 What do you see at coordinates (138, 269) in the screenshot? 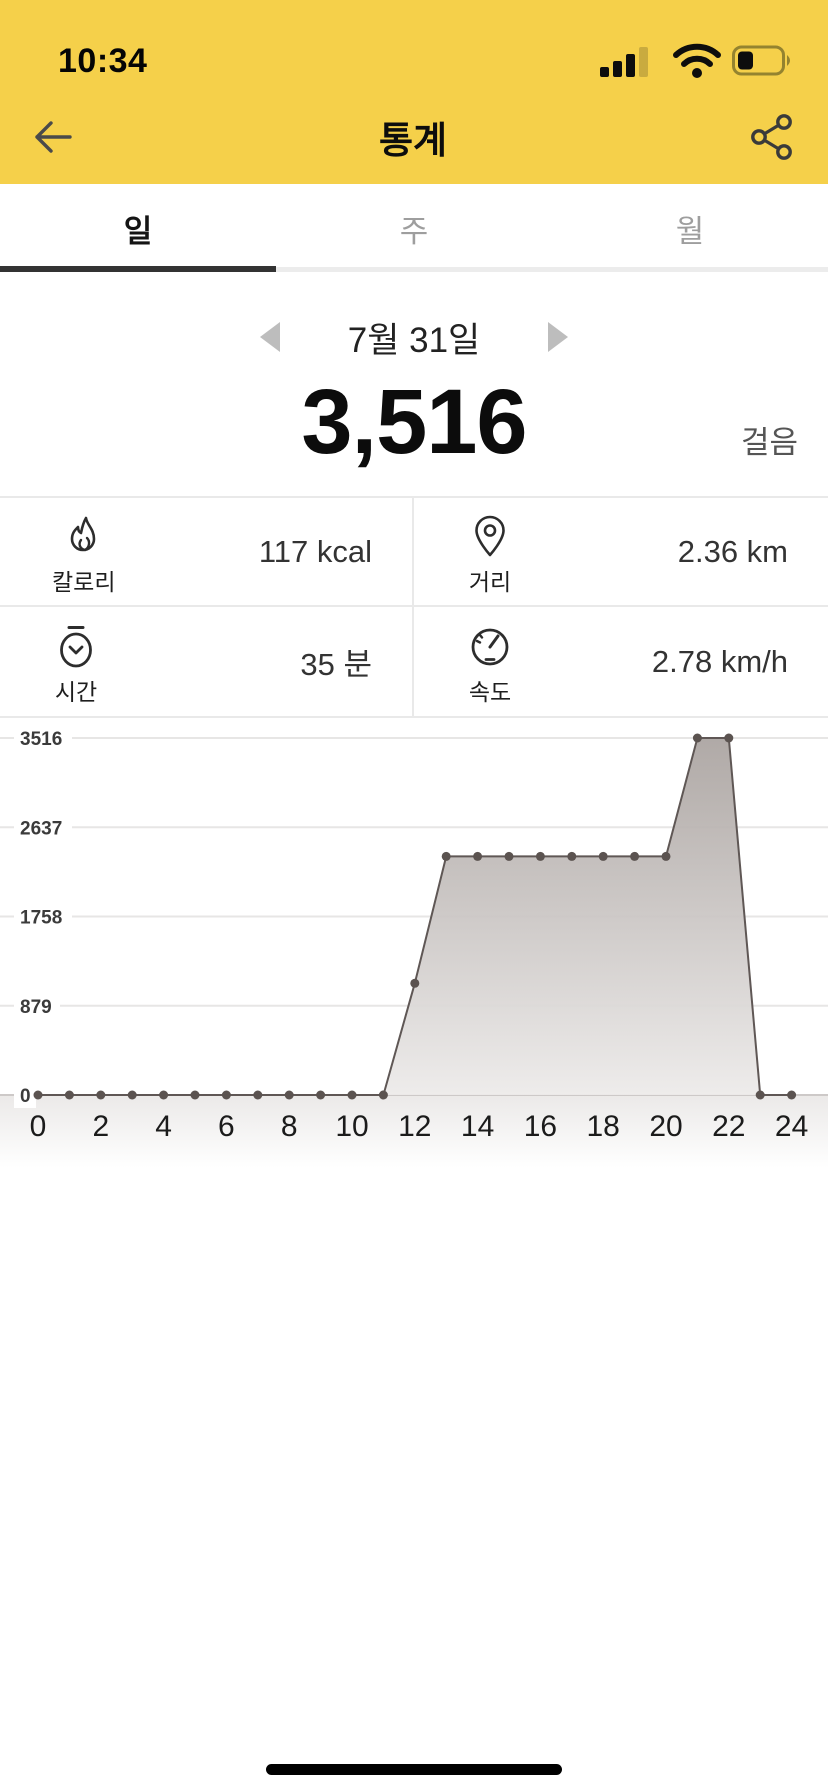
I see `active-tab-indicator` at bounding box center [138, 269].